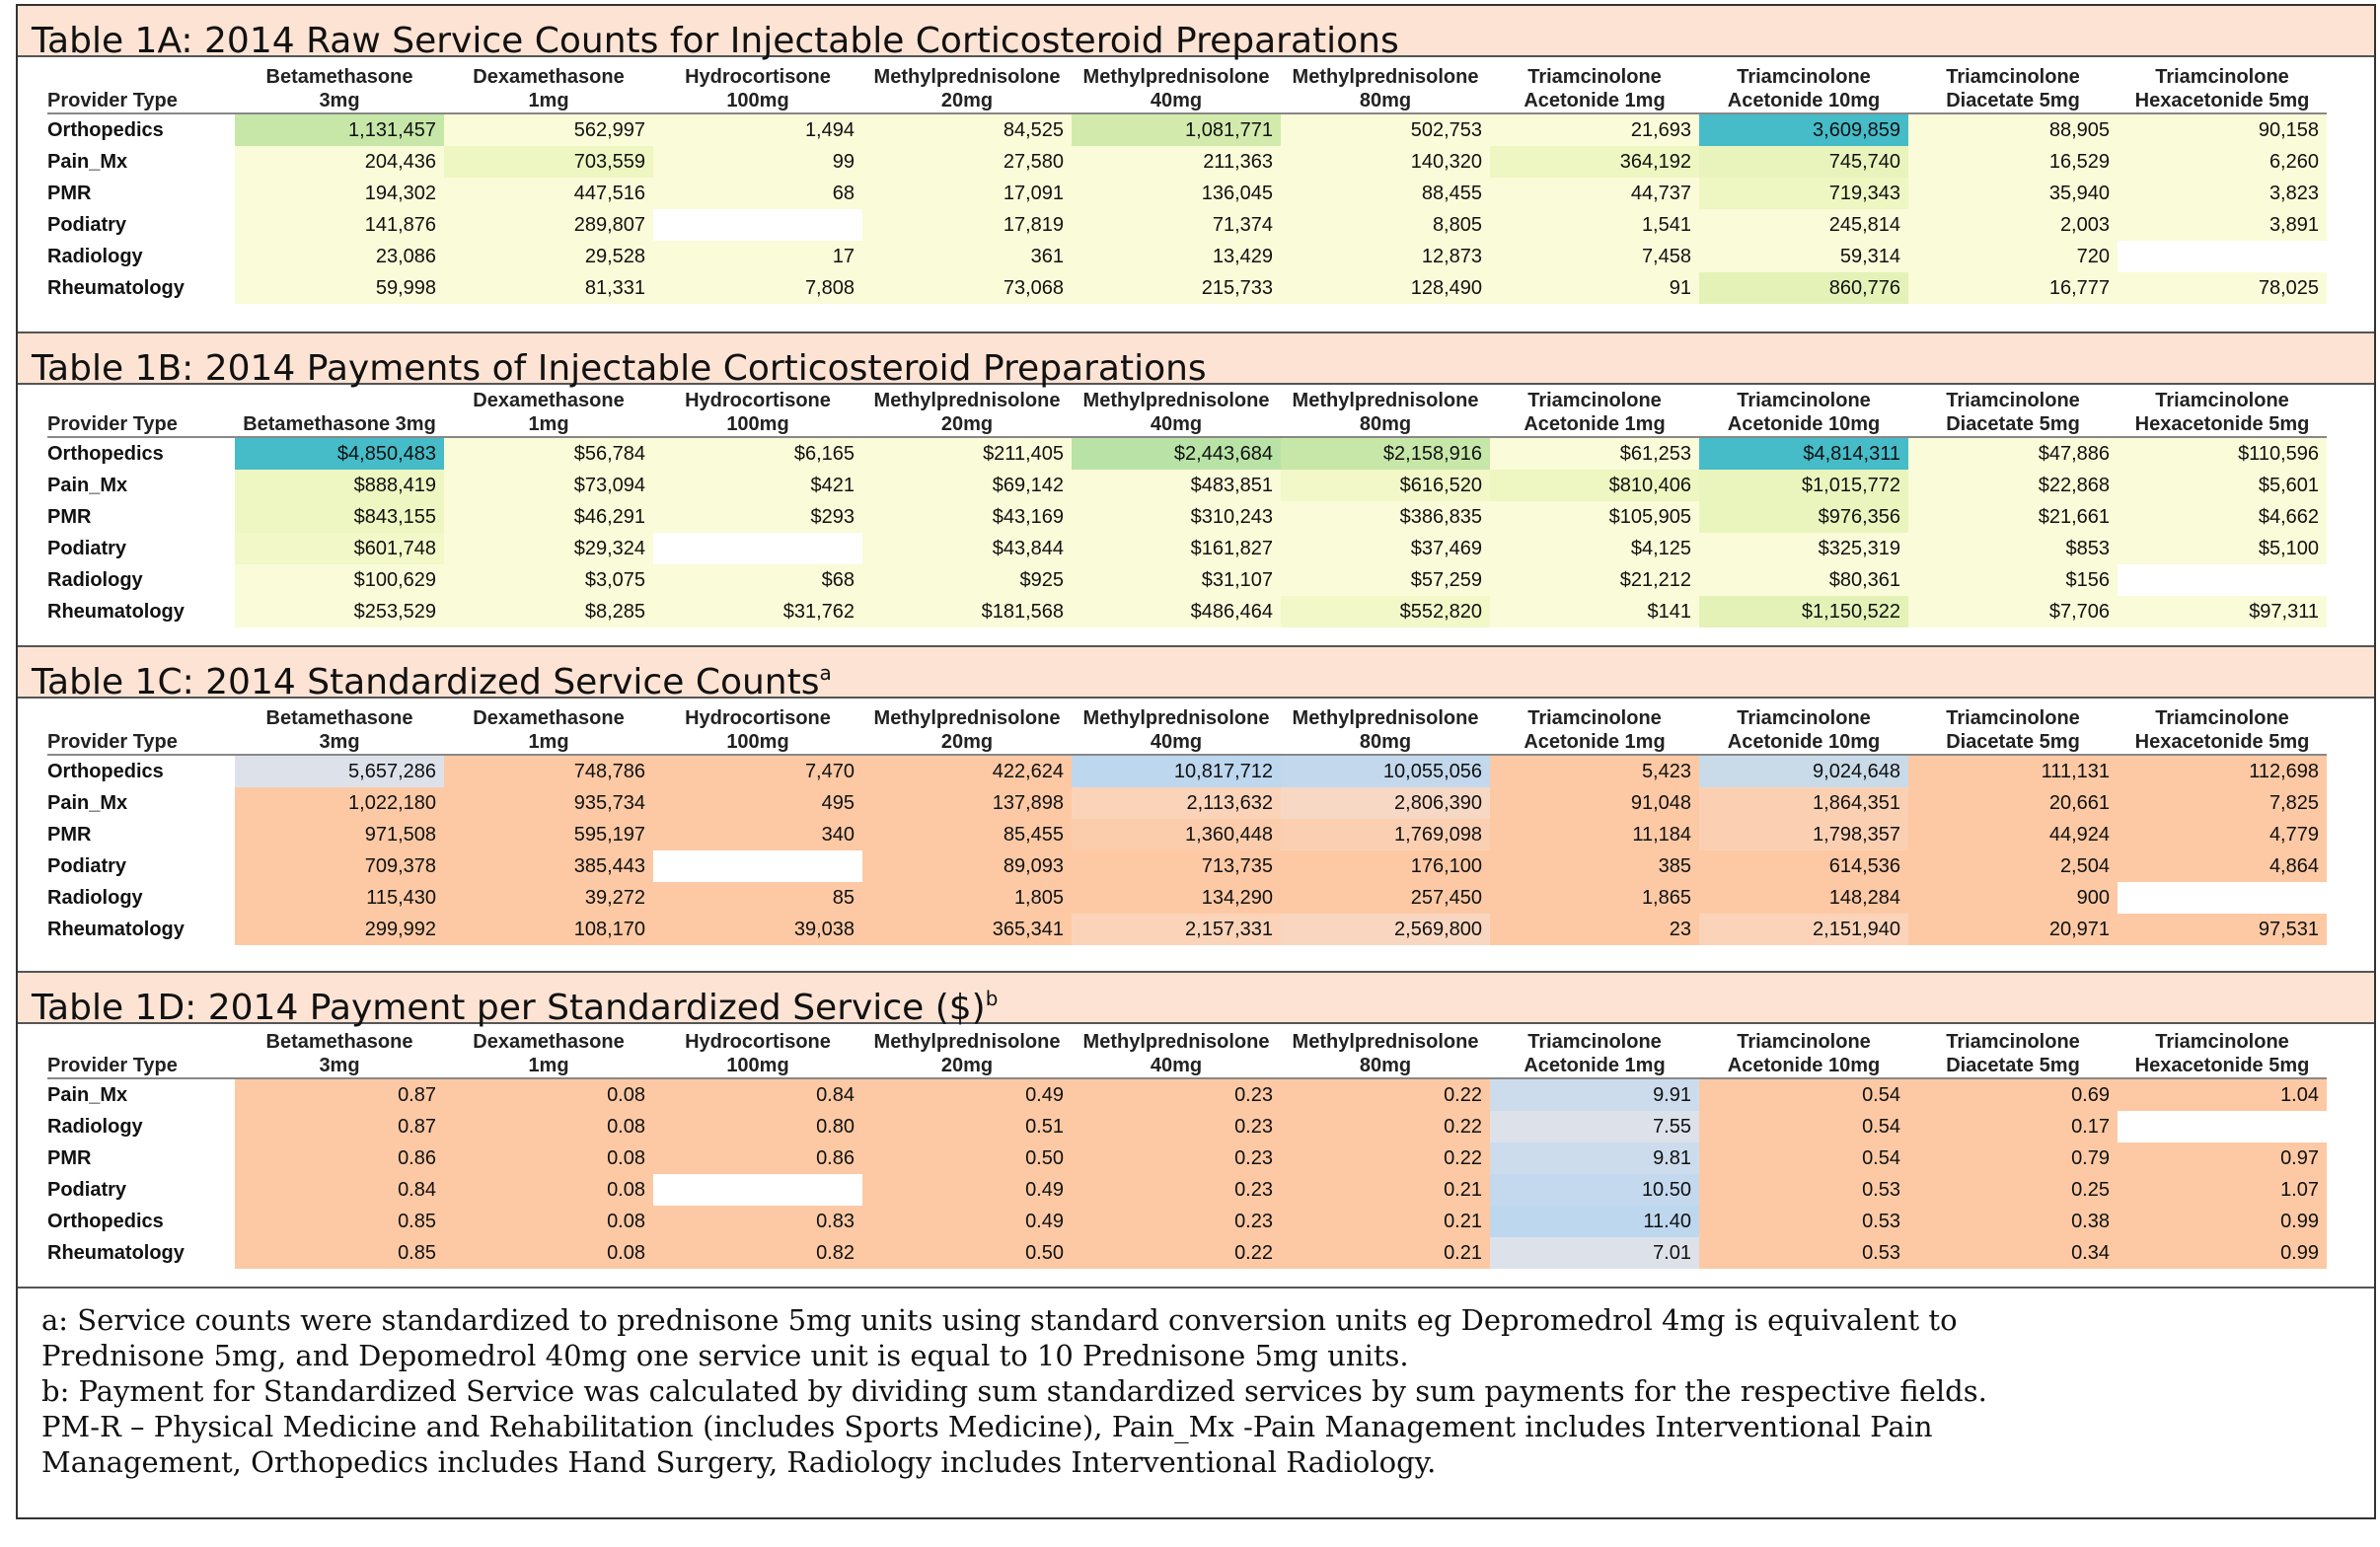 Image resolution: width=2380 pixels, height=1547 pixels. I want to click on row-label: PMR, so click(69, 517).